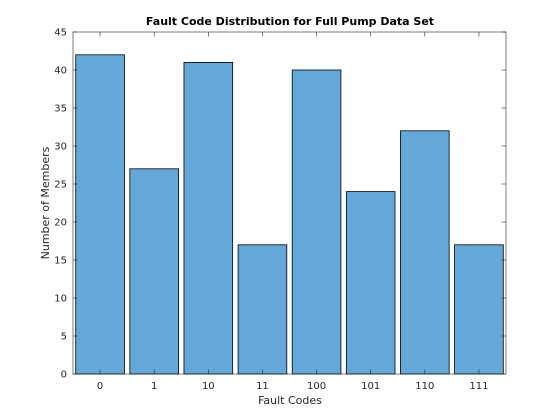 Image resolution: width=560 pixels, height=420 pixels. What do you see at coordinates (370, 386) in the screenshot?
I see `x-tick-label: 101` at bounding box center [370, 386].